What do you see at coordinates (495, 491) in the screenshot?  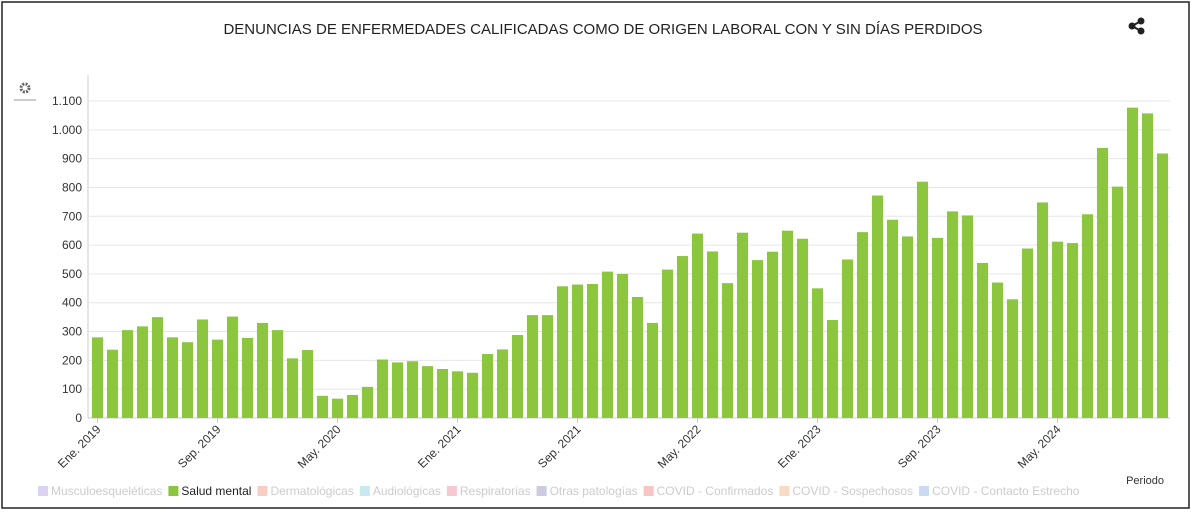 I see `legend-label: Respiratorias` at bounding box center [495, 491].